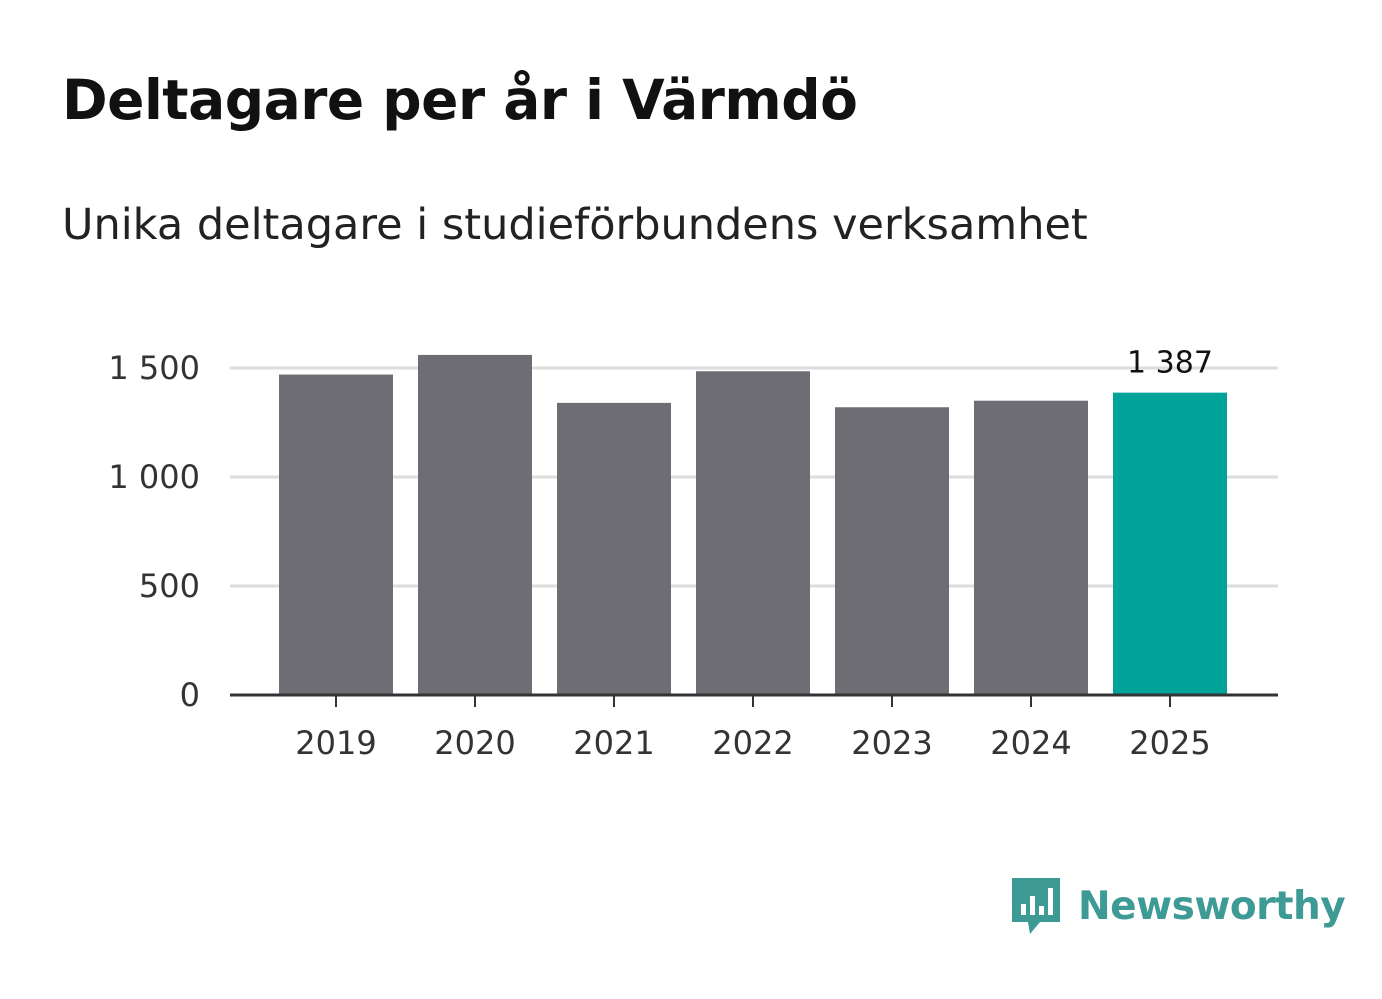 This screenshot has width=1382, height=999. What do you see at coordinates (1030, 743) in the screenshot?
I see `x-tick-label: 2024` at bounding box center [1030, 743].